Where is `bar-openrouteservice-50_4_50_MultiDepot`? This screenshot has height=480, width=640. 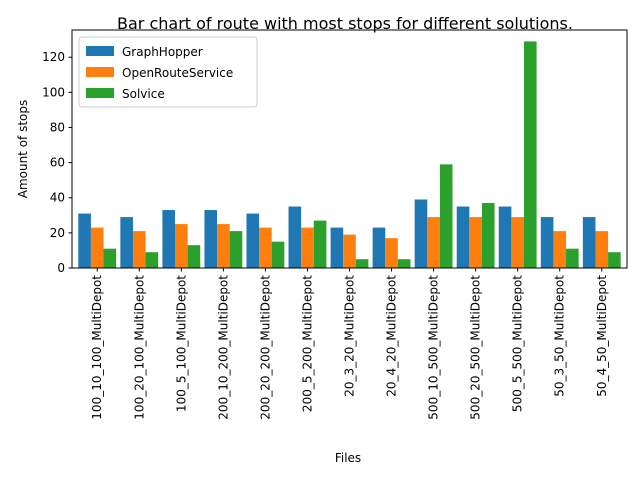
bar-openrouteservice-50_4_50_MultiDepot is located at coordinates (602, 249).